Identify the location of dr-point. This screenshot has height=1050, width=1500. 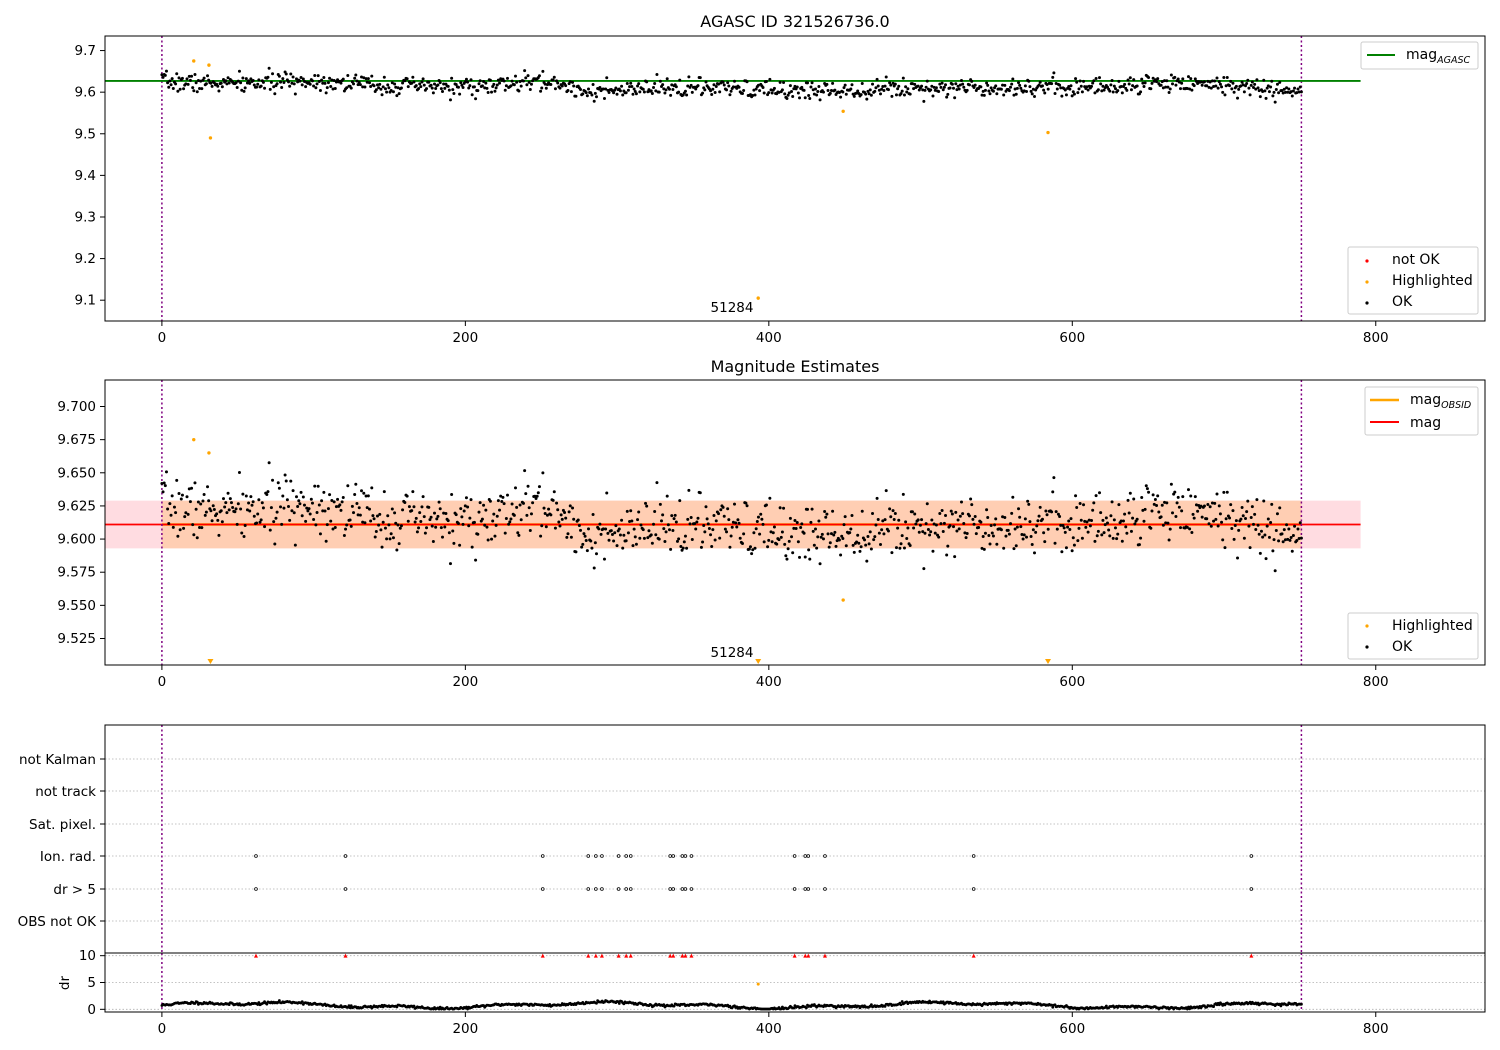
(1213, 1006).